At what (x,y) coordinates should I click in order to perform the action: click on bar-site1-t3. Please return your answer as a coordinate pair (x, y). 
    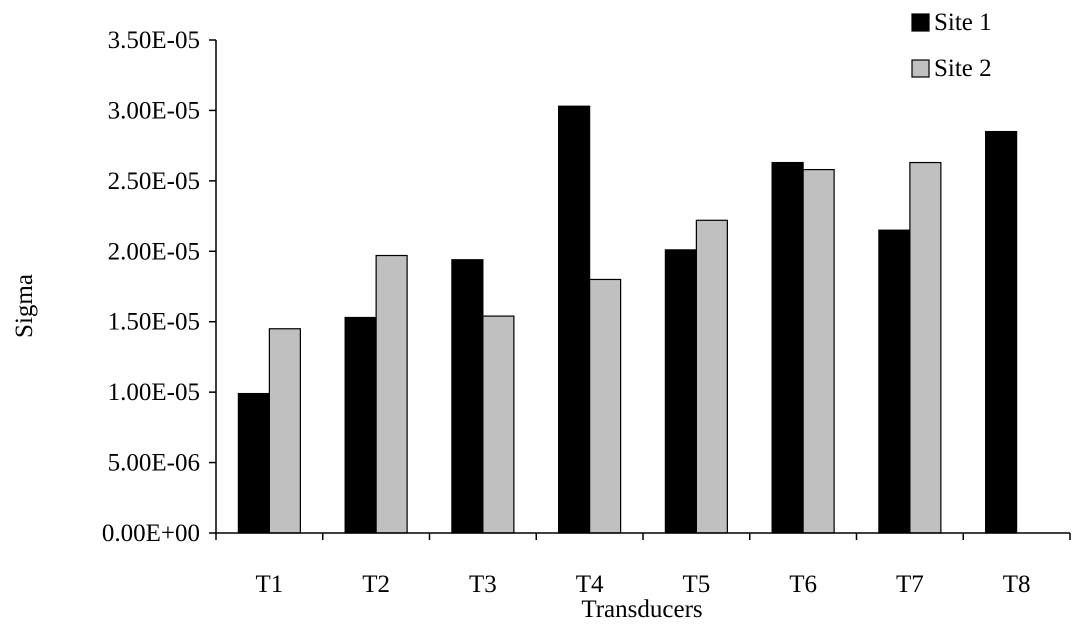
    Looking at the image, I should click on (467, 396).